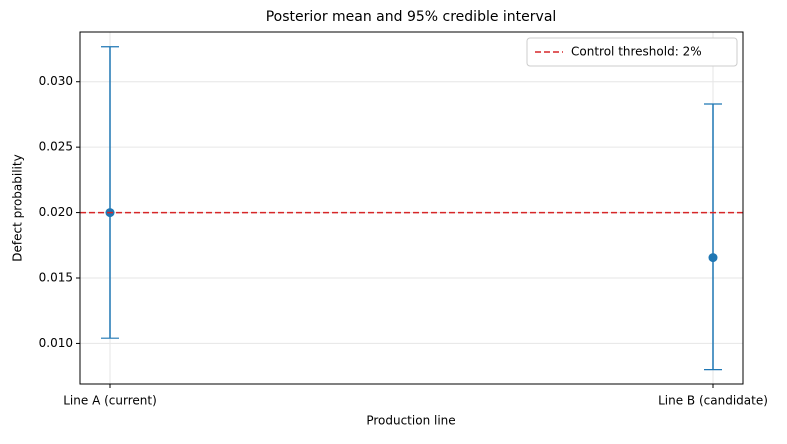 The width and height of the screenshot is (787, 444). What do you see at coordinates (410, 421) in the screenshot?
I see `x-axis-label: Production line` at bounding box center [410, 421].